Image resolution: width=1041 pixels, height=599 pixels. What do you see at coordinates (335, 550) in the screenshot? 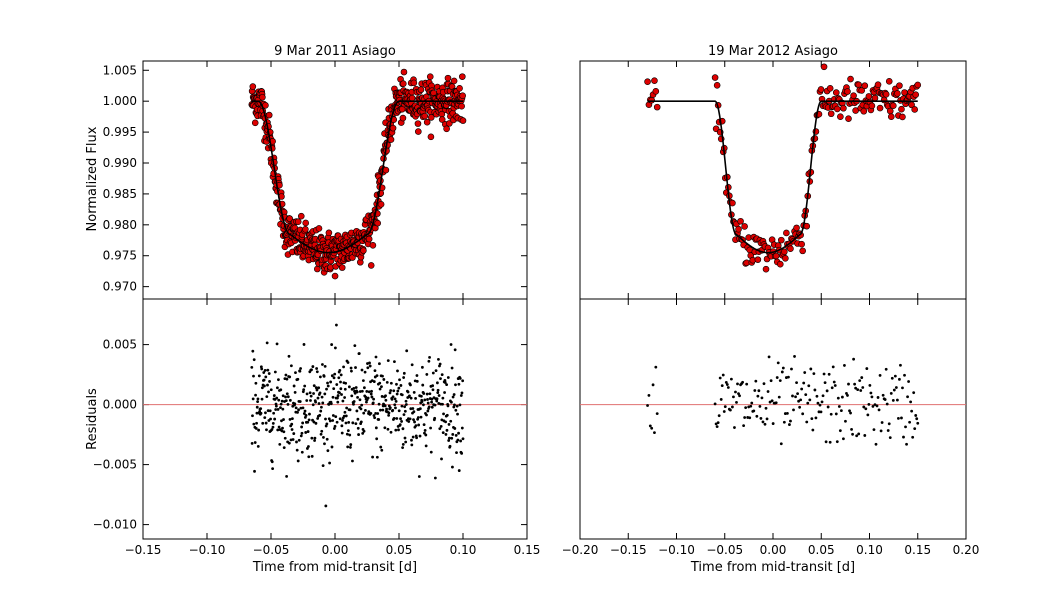
I see `x-tick-label: 0.00` at bounding box center [335, 550].